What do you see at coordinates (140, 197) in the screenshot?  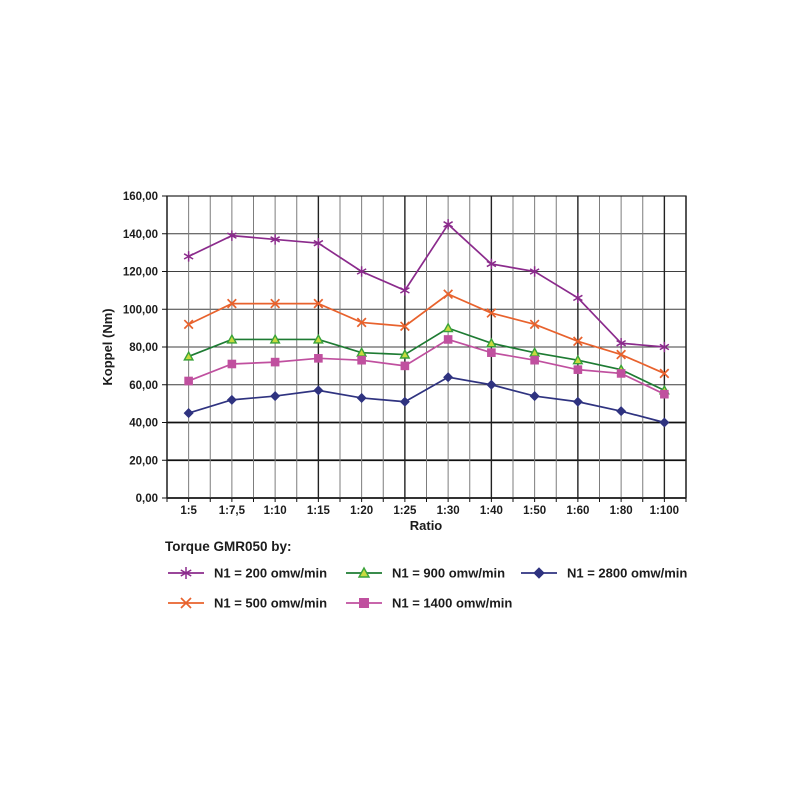 I see `y-tick-label: 160,00` at bounding box center [140, 197].